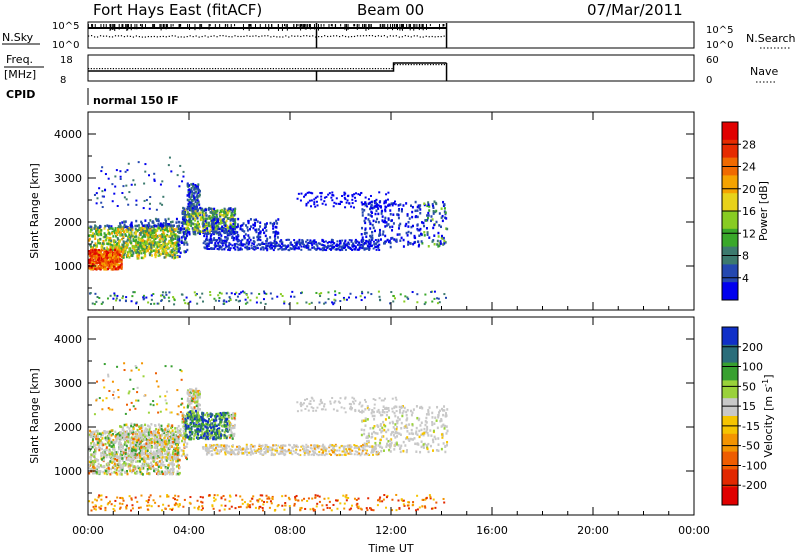 Image resolution: width=800 pixels, height=554 pixels. I want to click on sky-tick-bottom: 10^0, so click(65, 45).